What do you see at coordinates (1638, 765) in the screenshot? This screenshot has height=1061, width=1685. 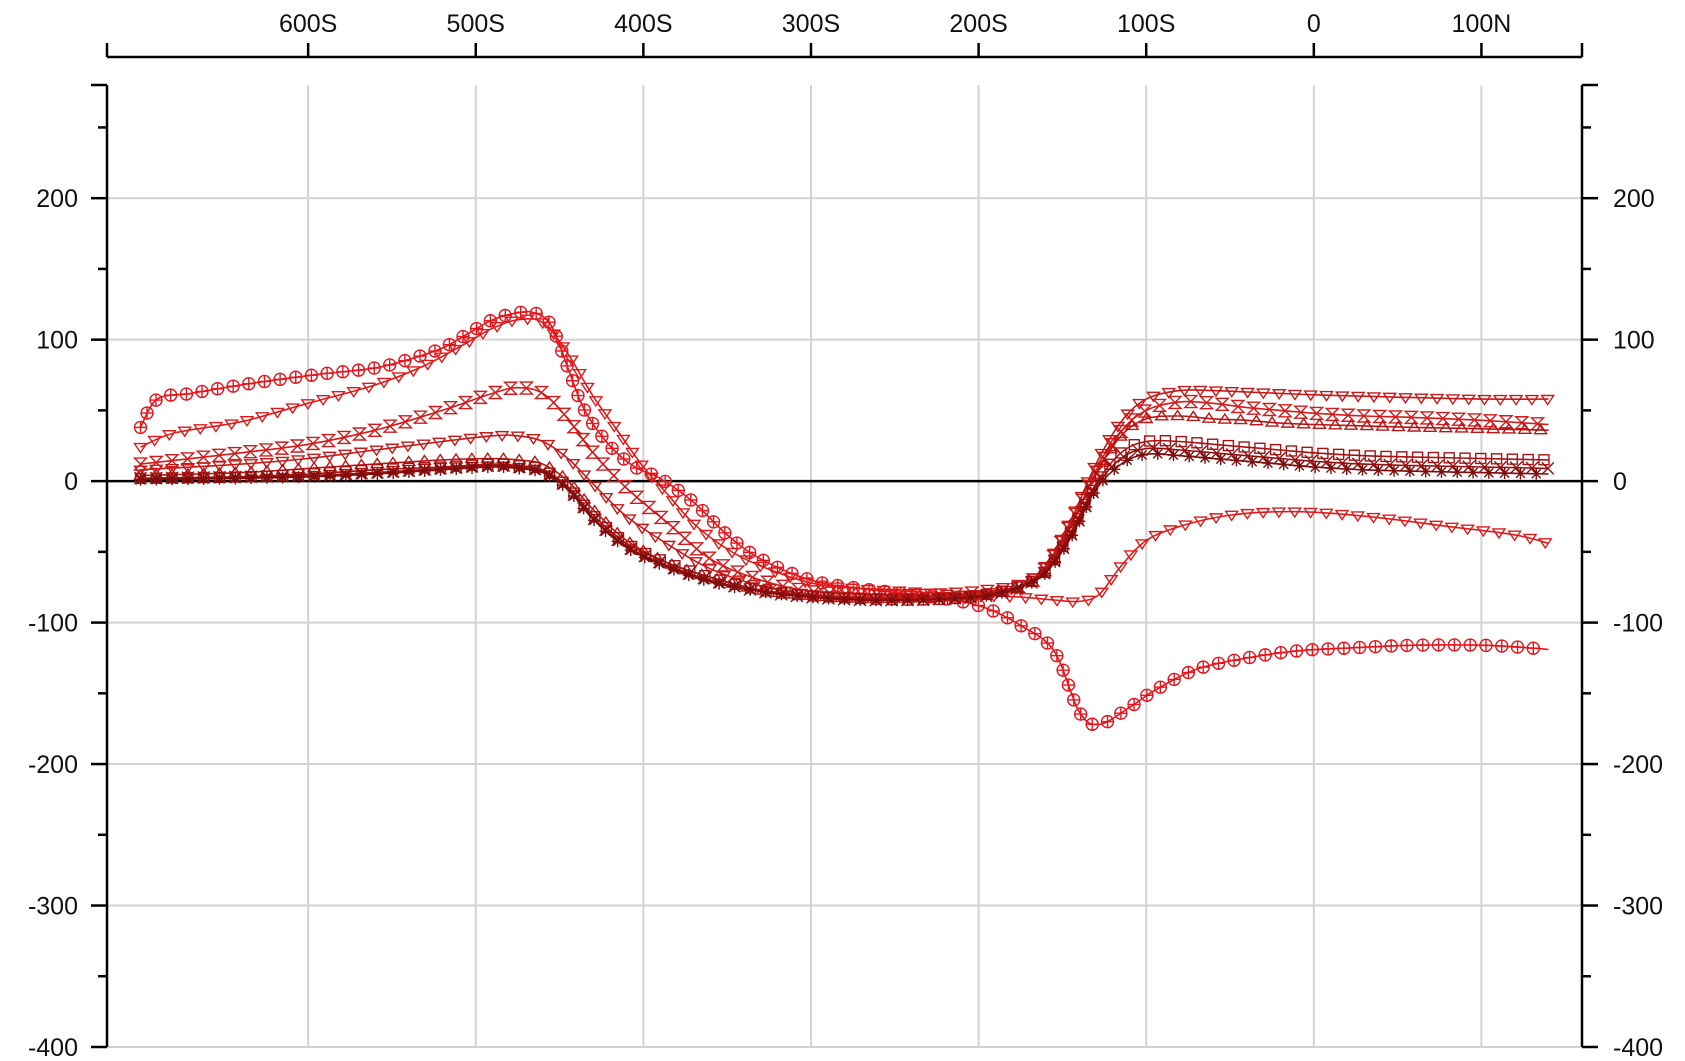 I see `y-tick-label-right: -200` at bounding box center [1638, 765].